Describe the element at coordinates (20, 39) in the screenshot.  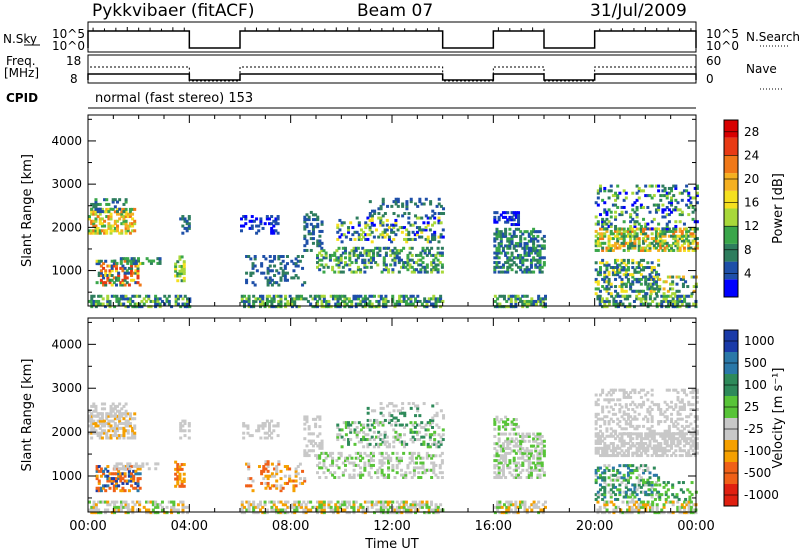
I see `nsky-label: N.Sky` at that location.